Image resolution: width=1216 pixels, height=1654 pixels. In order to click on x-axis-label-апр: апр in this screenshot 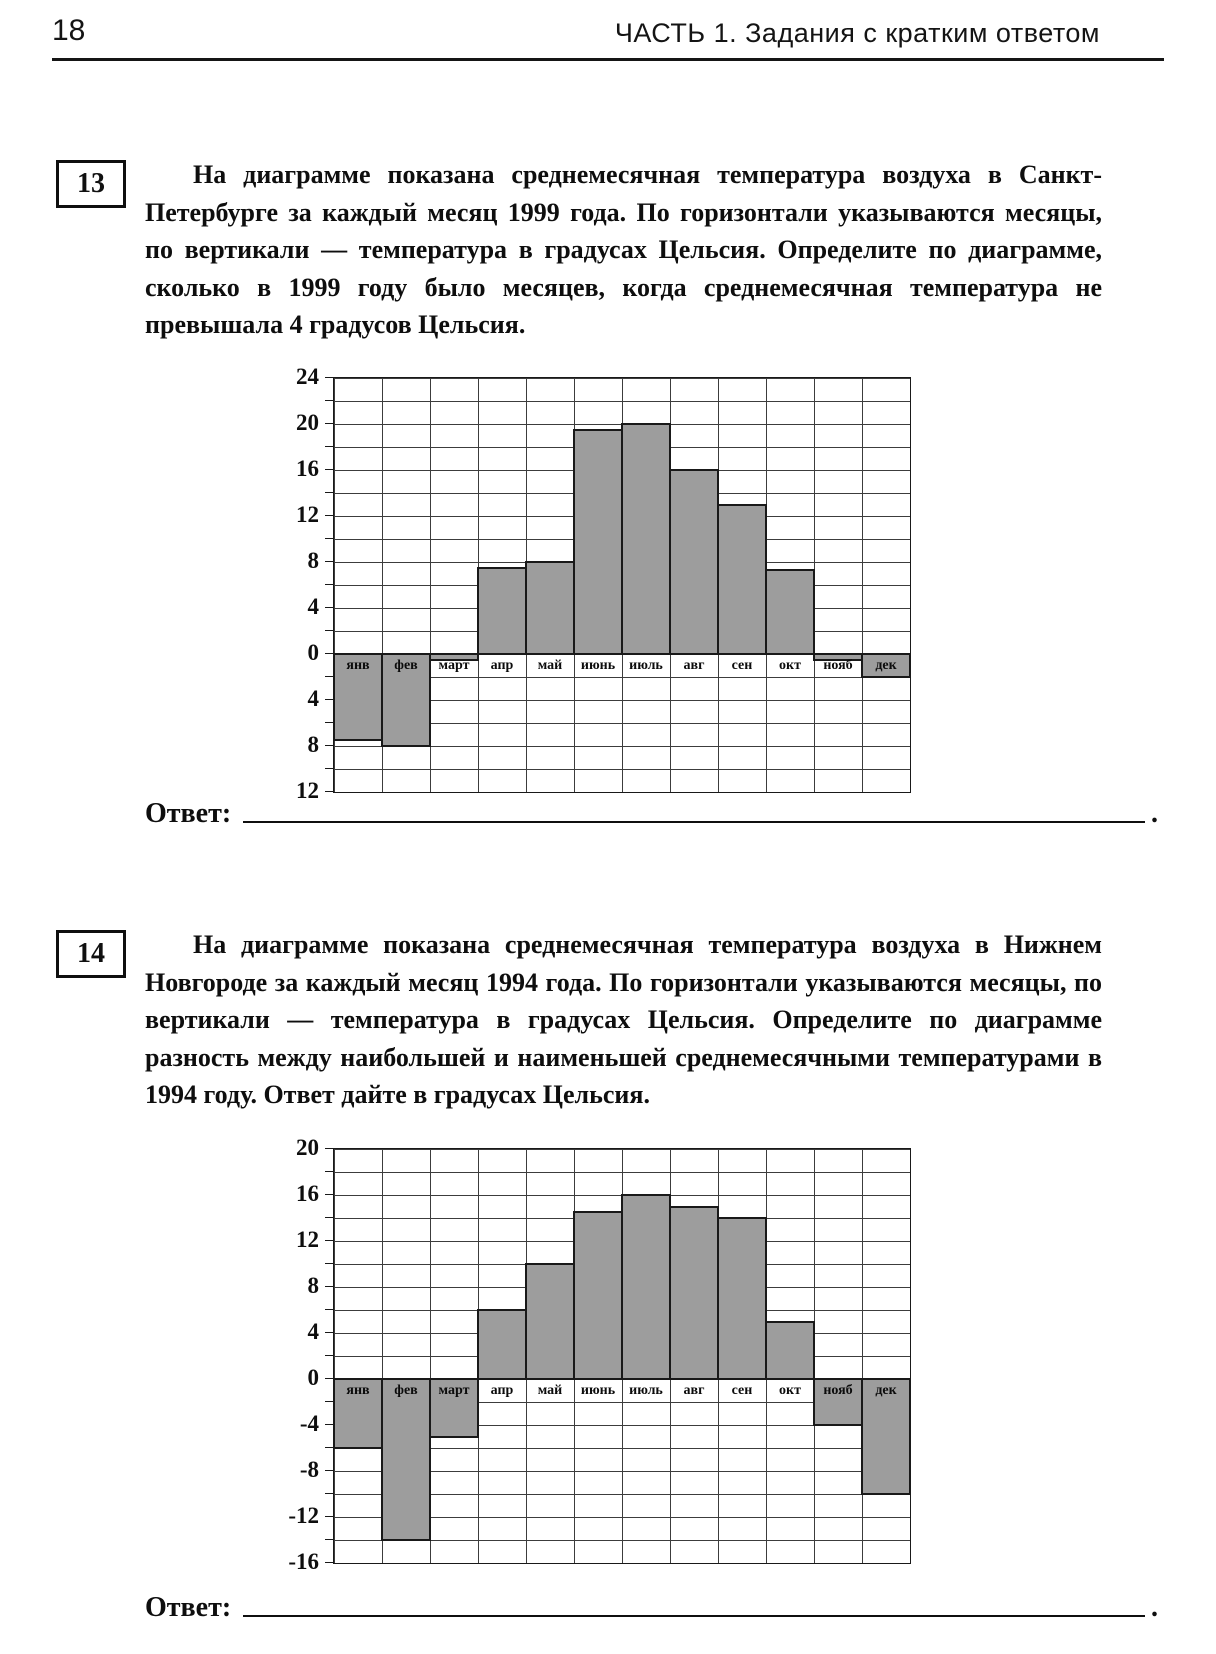, I will do `click(502, 1390)`.